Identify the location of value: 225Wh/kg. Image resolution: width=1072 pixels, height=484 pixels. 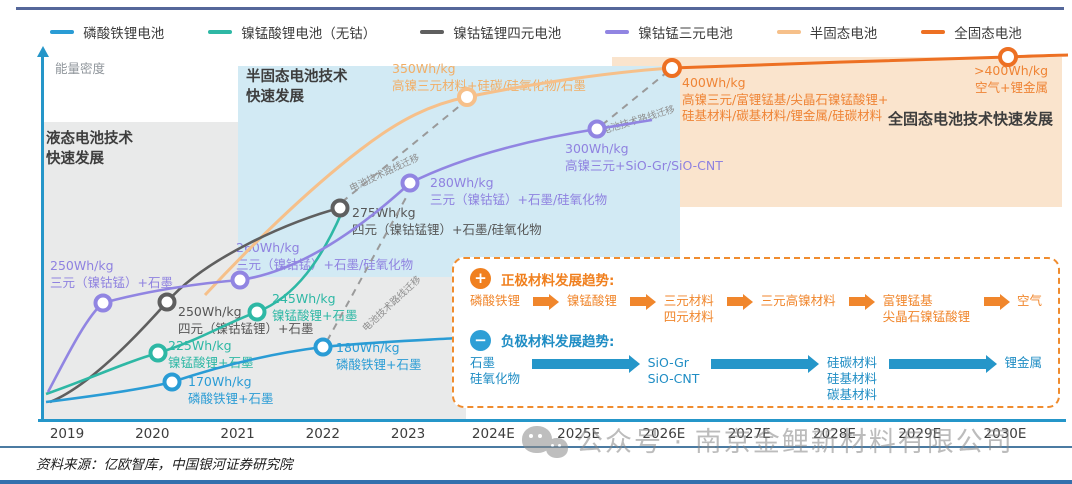
(200, 345).